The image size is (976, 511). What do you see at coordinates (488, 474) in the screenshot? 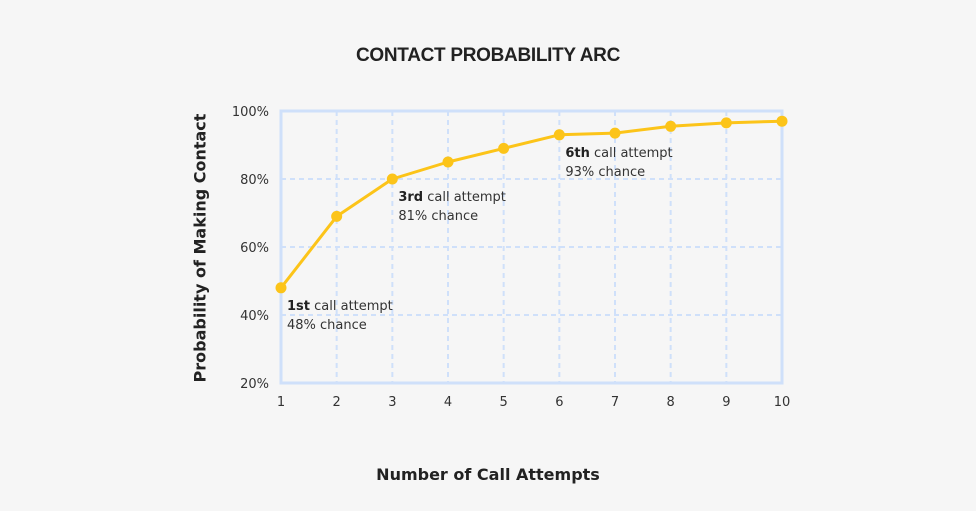
I see `x-axis-label: Number of Call Attempts` at bounding box center [488, 474].